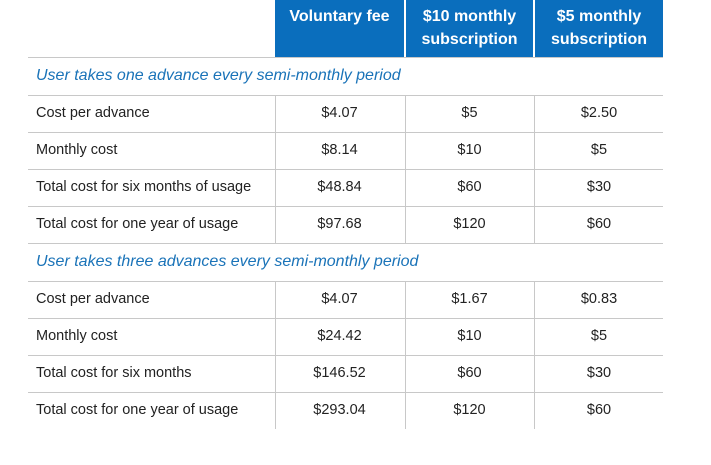 Image resolution: width=711 pixels, height=465 pixels. Describe the element at coordinates (469, 299) in the screenshot. I see `value-cell: $1.67` at that location.